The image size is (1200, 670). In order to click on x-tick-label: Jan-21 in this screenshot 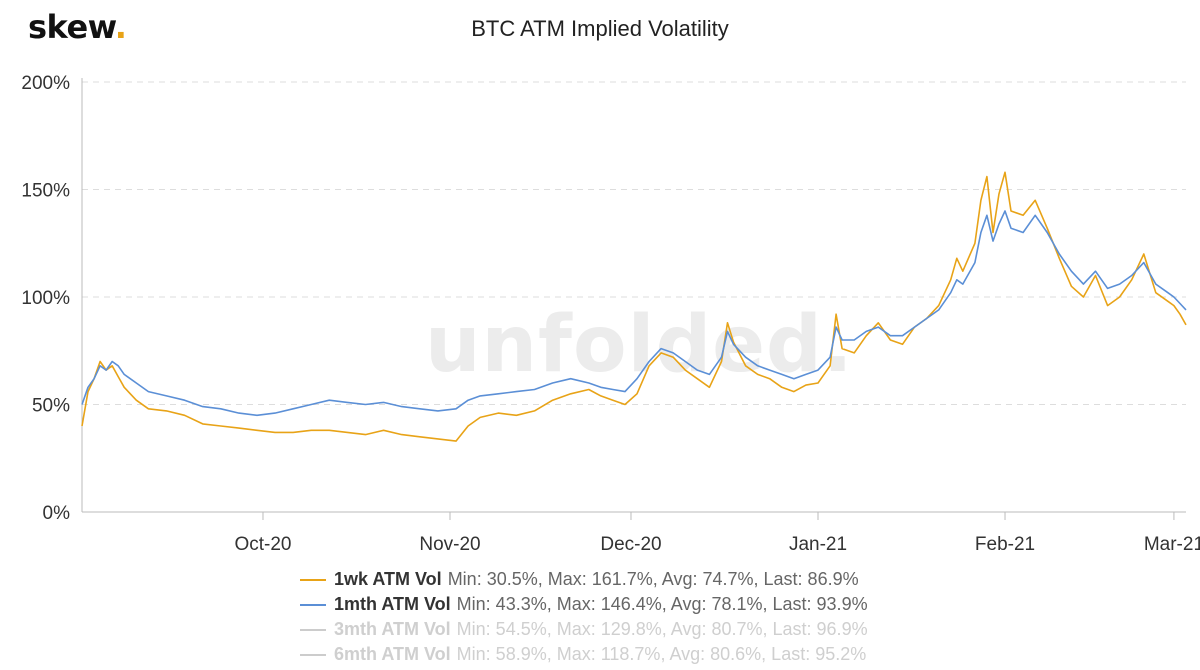, I will do `click(818, 544)`.